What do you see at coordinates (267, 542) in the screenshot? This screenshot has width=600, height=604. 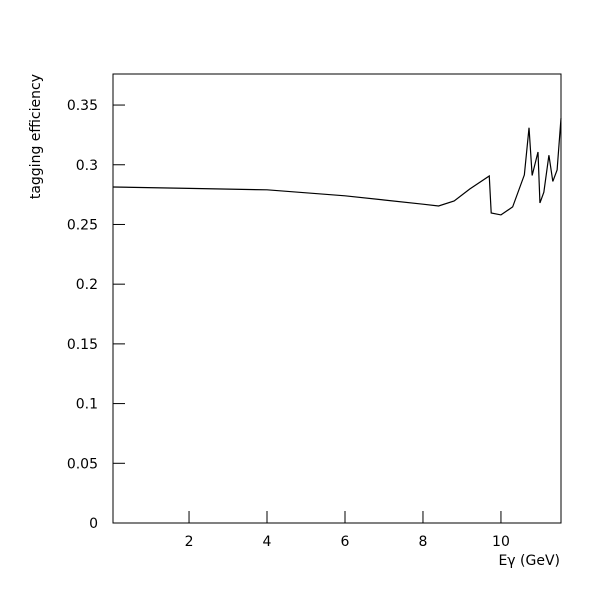 I see `x-tick-label: 4` at bounding box center [267, 542].